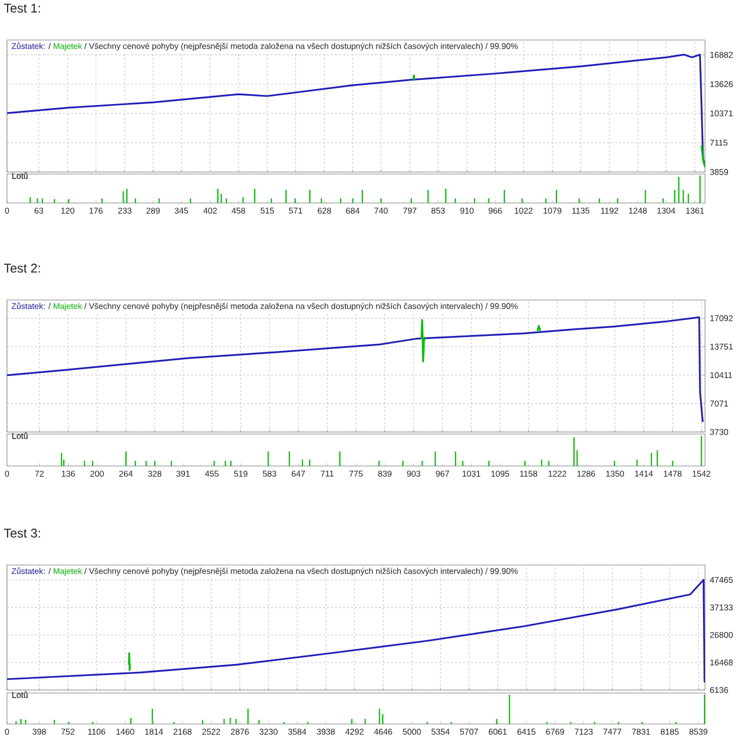  What do you see at coordinates (719, 143) in the screenshot?
I see `y-tick-label: 7115` at bounding box center [719, 143].